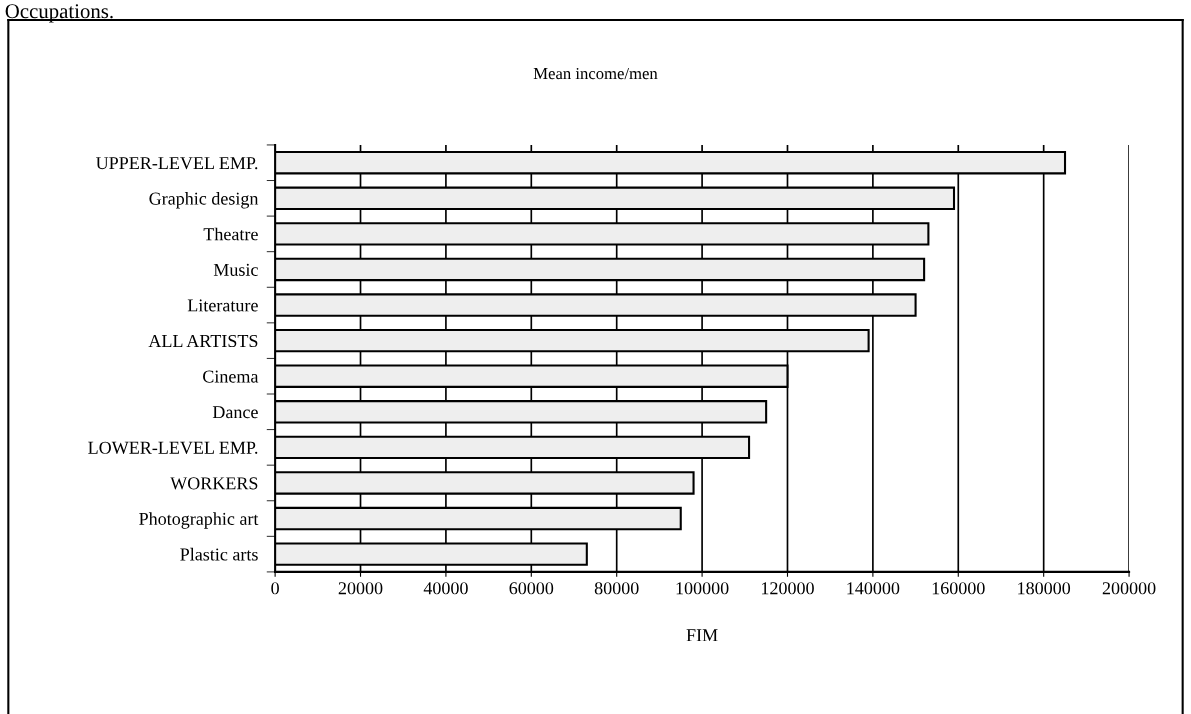  Describe the element at coordinates (173, 447) in the screenshot. I see `y-tick-label: LOWER-LEVEL EMP.` at that location.